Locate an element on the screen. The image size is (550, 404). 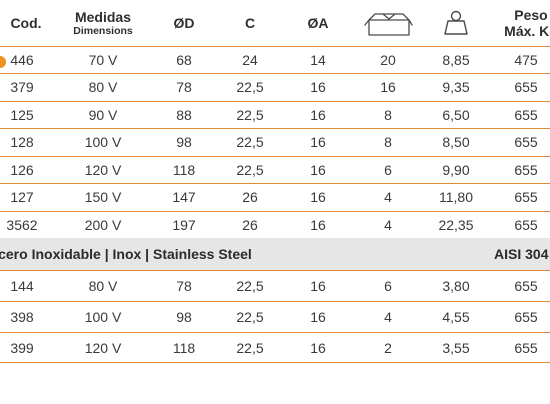
header-od-label: ØD is located at coordinates (184, 23).